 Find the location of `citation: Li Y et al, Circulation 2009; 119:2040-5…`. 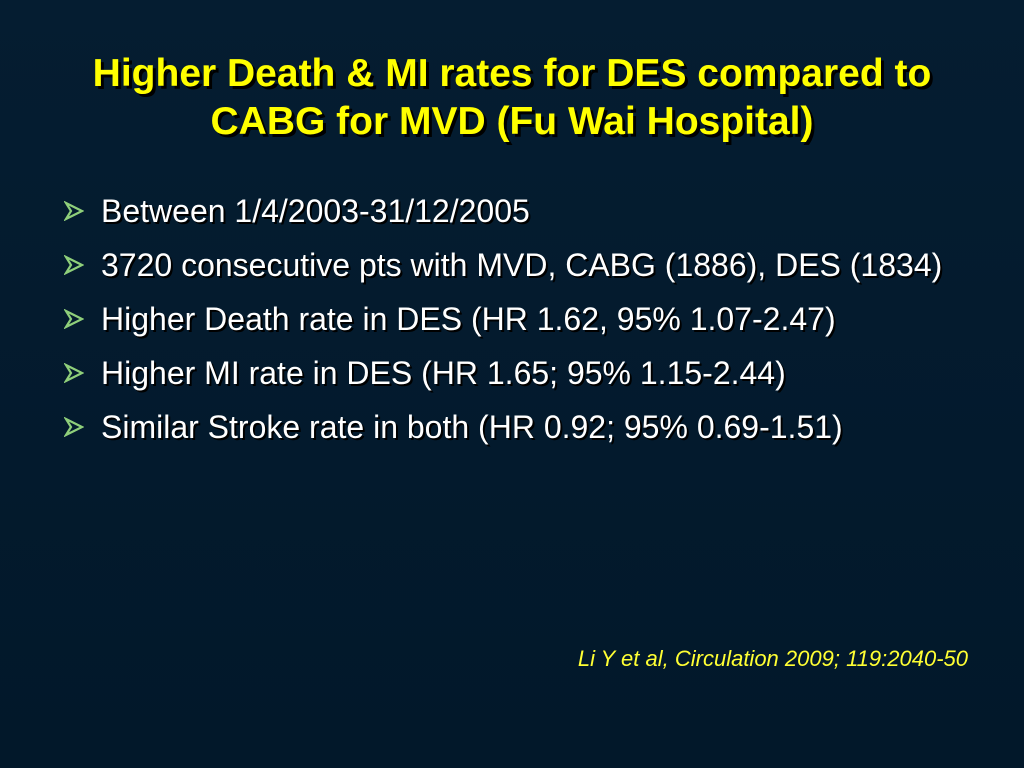

citation: Li Y et al, Circulation 2009; 119:2040-5… is located at coordinates (772, 658).